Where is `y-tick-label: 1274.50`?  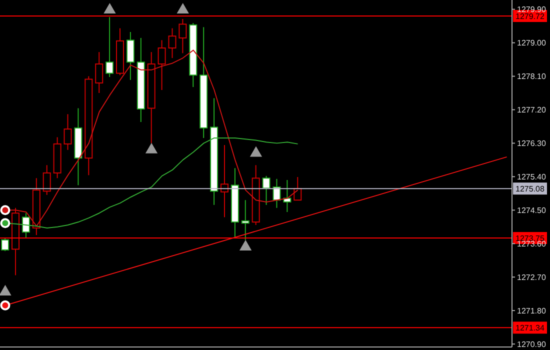 y-tick-label: 1274.50 is located at coordinates (531, 210).